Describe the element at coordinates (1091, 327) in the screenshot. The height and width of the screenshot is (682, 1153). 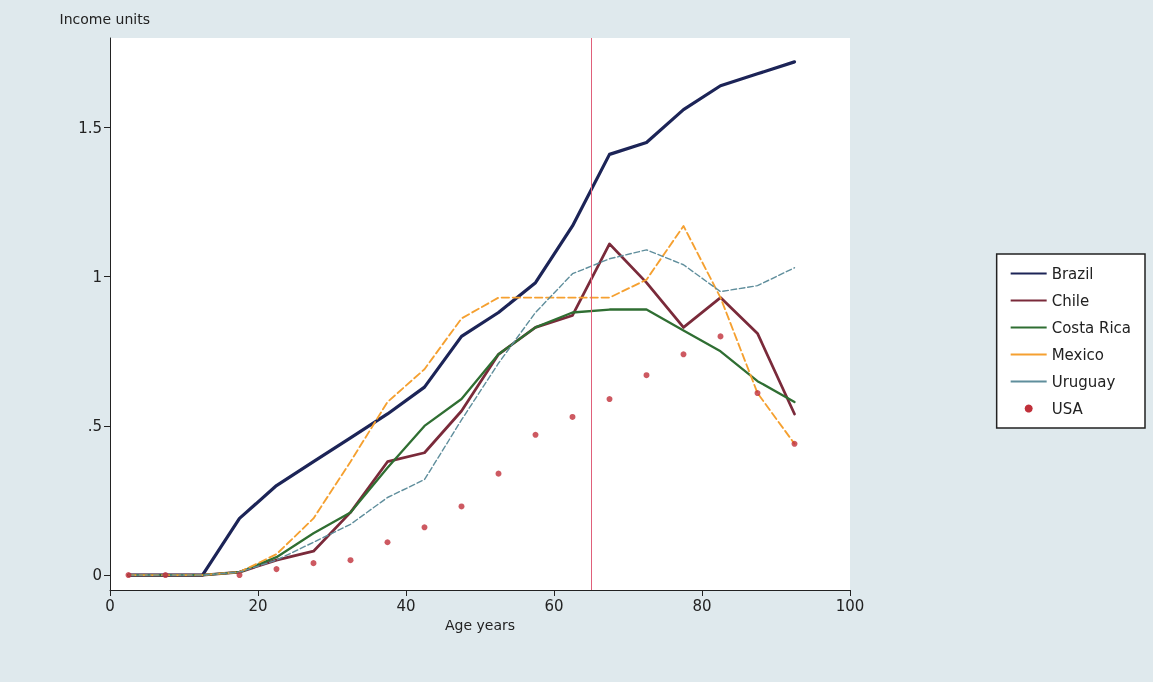
I see `legend-label: Costa Rica` at that location.